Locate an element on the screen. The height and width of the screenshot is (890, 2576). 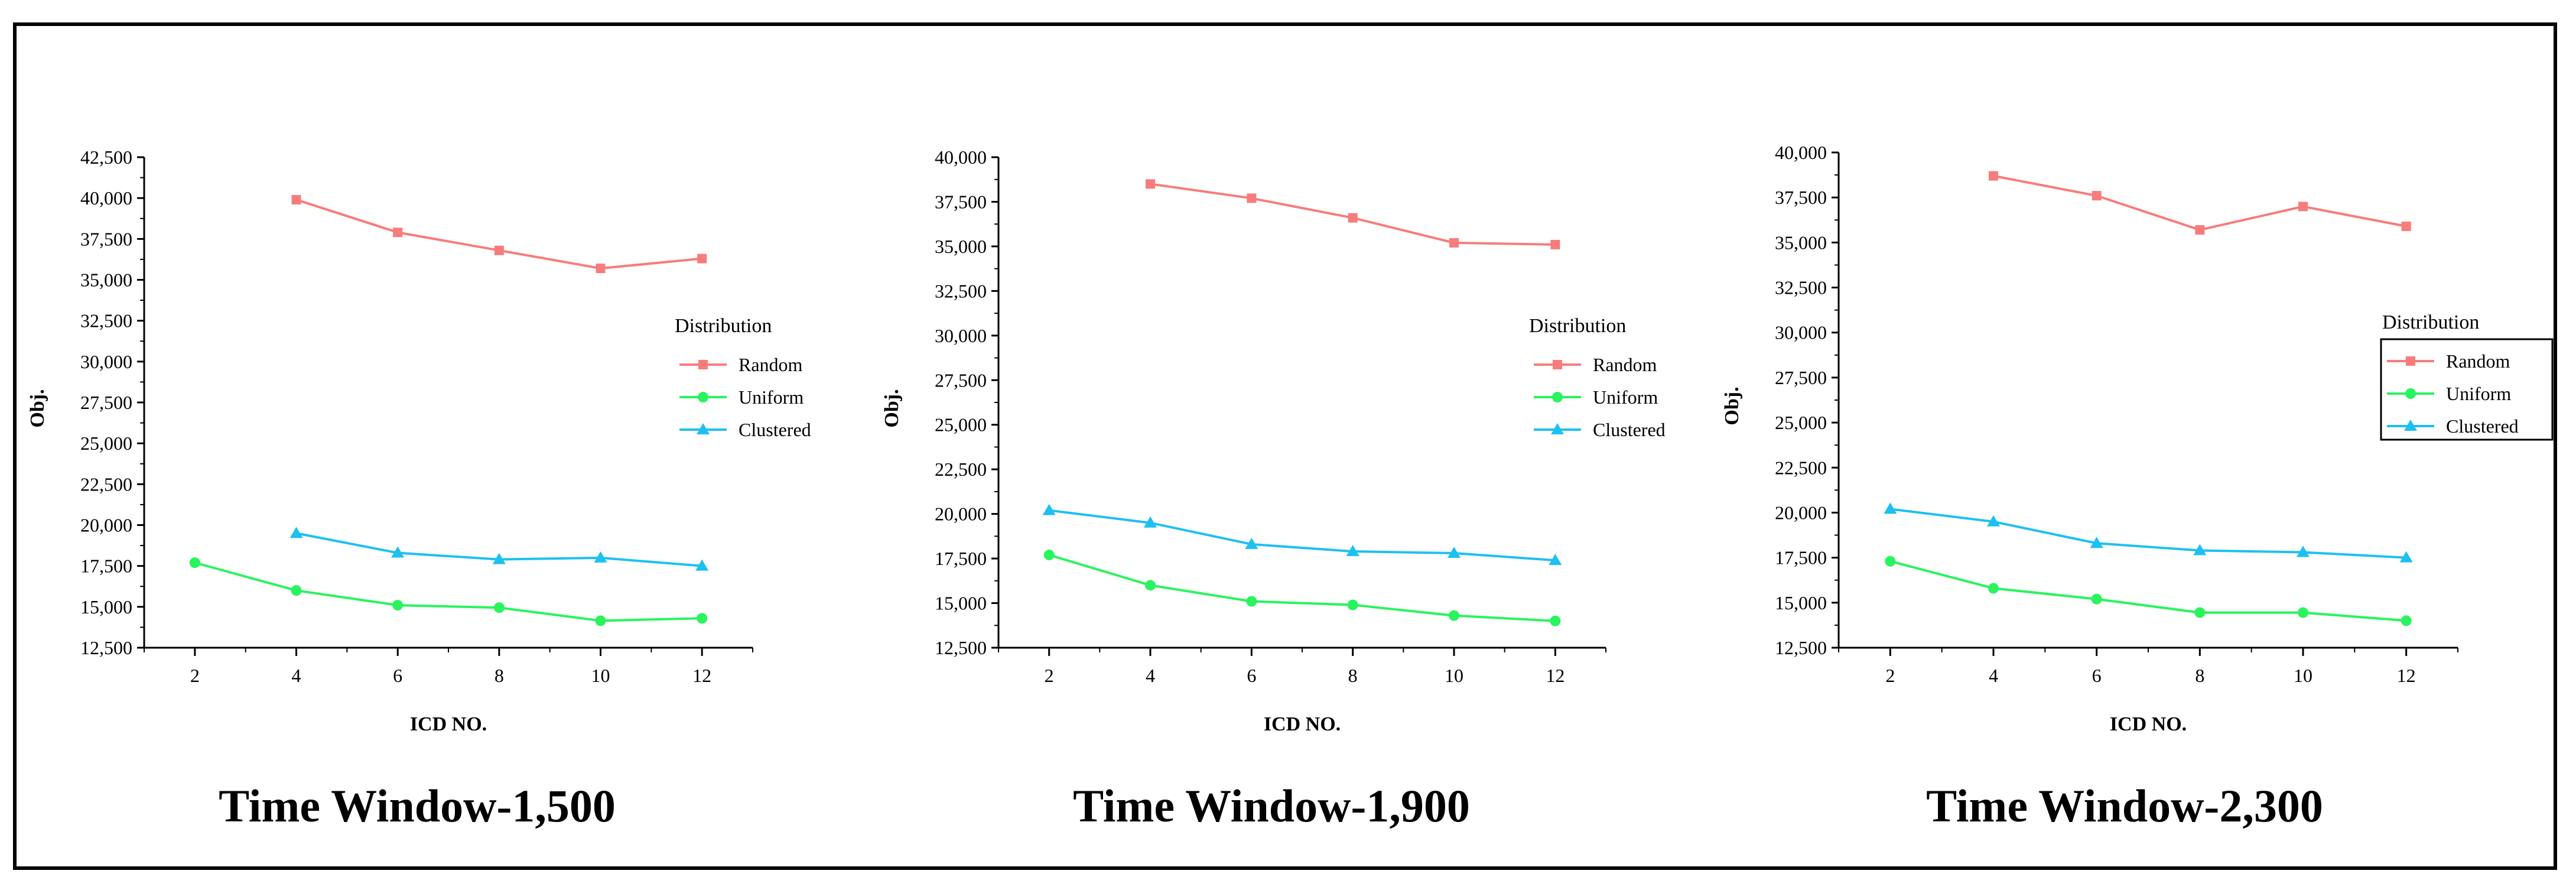
x-tick-label: 2 is located at coordinates (1890, 675).